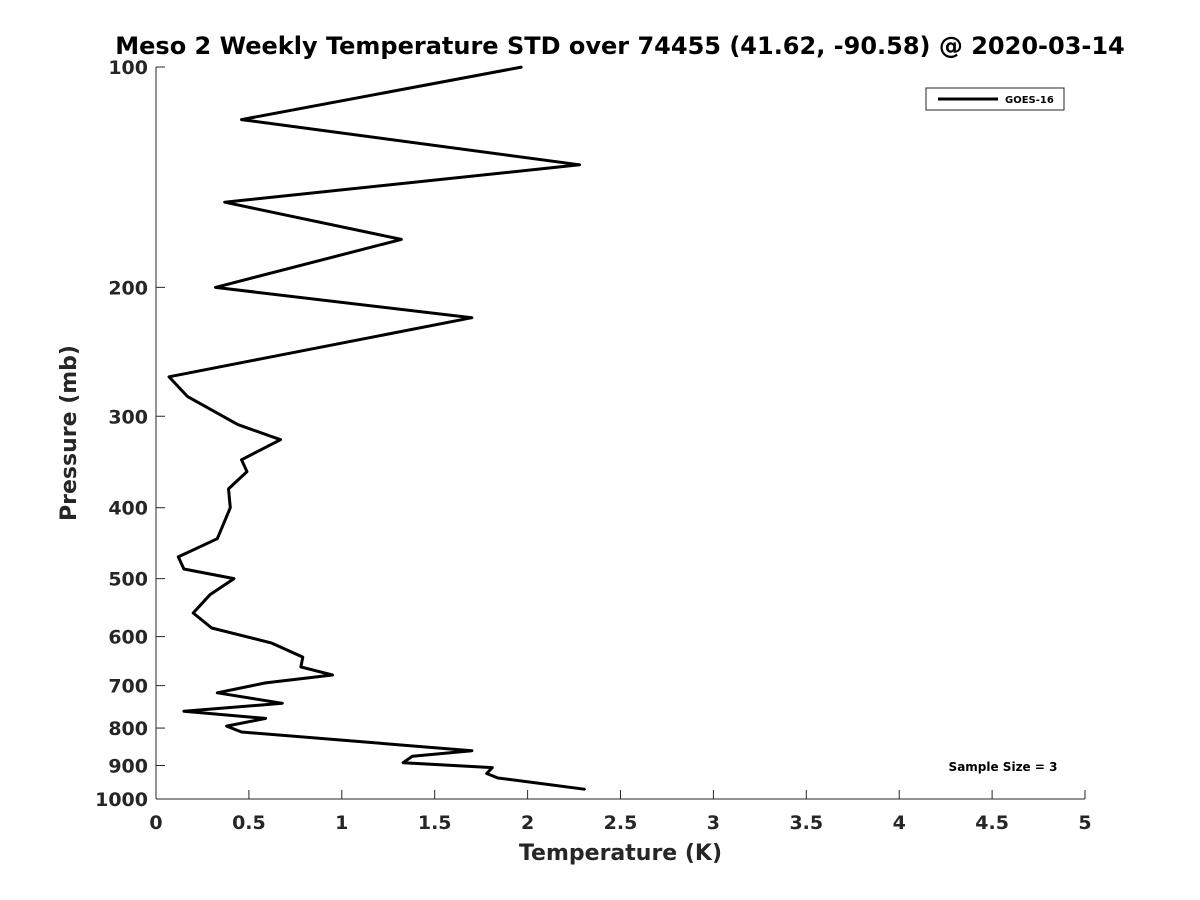 The width and height of the screenshot is (1200, 900). What do you see at coordinates (128, 509) in the screenshot?
I see `y-tick-label: 400` at bounding box center [128, 509].